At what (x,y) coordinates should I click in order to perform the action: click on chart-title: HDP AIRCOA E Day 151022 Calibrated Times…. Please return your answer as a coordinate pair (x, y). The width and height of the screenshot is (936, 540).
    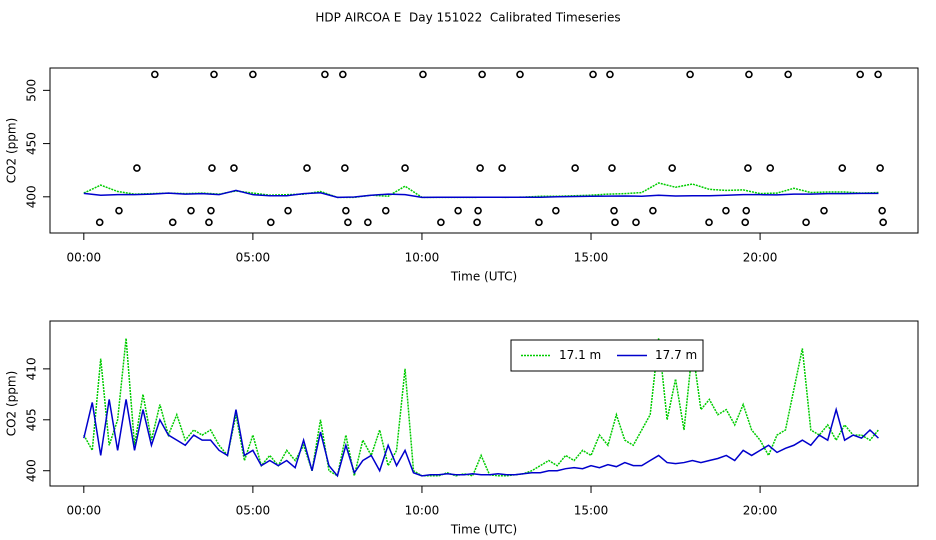
    Looking at the image, I should click on (467, 18).